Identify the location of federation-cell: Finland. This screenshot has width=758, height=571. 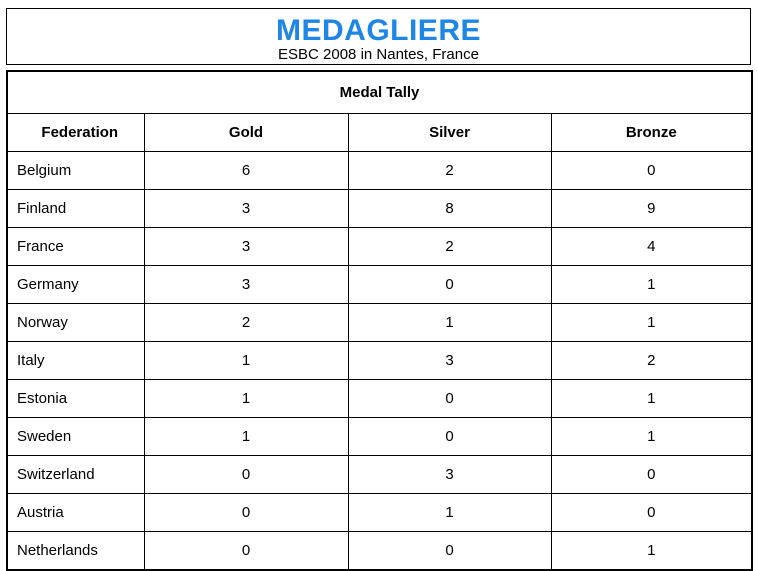
(75, 208).